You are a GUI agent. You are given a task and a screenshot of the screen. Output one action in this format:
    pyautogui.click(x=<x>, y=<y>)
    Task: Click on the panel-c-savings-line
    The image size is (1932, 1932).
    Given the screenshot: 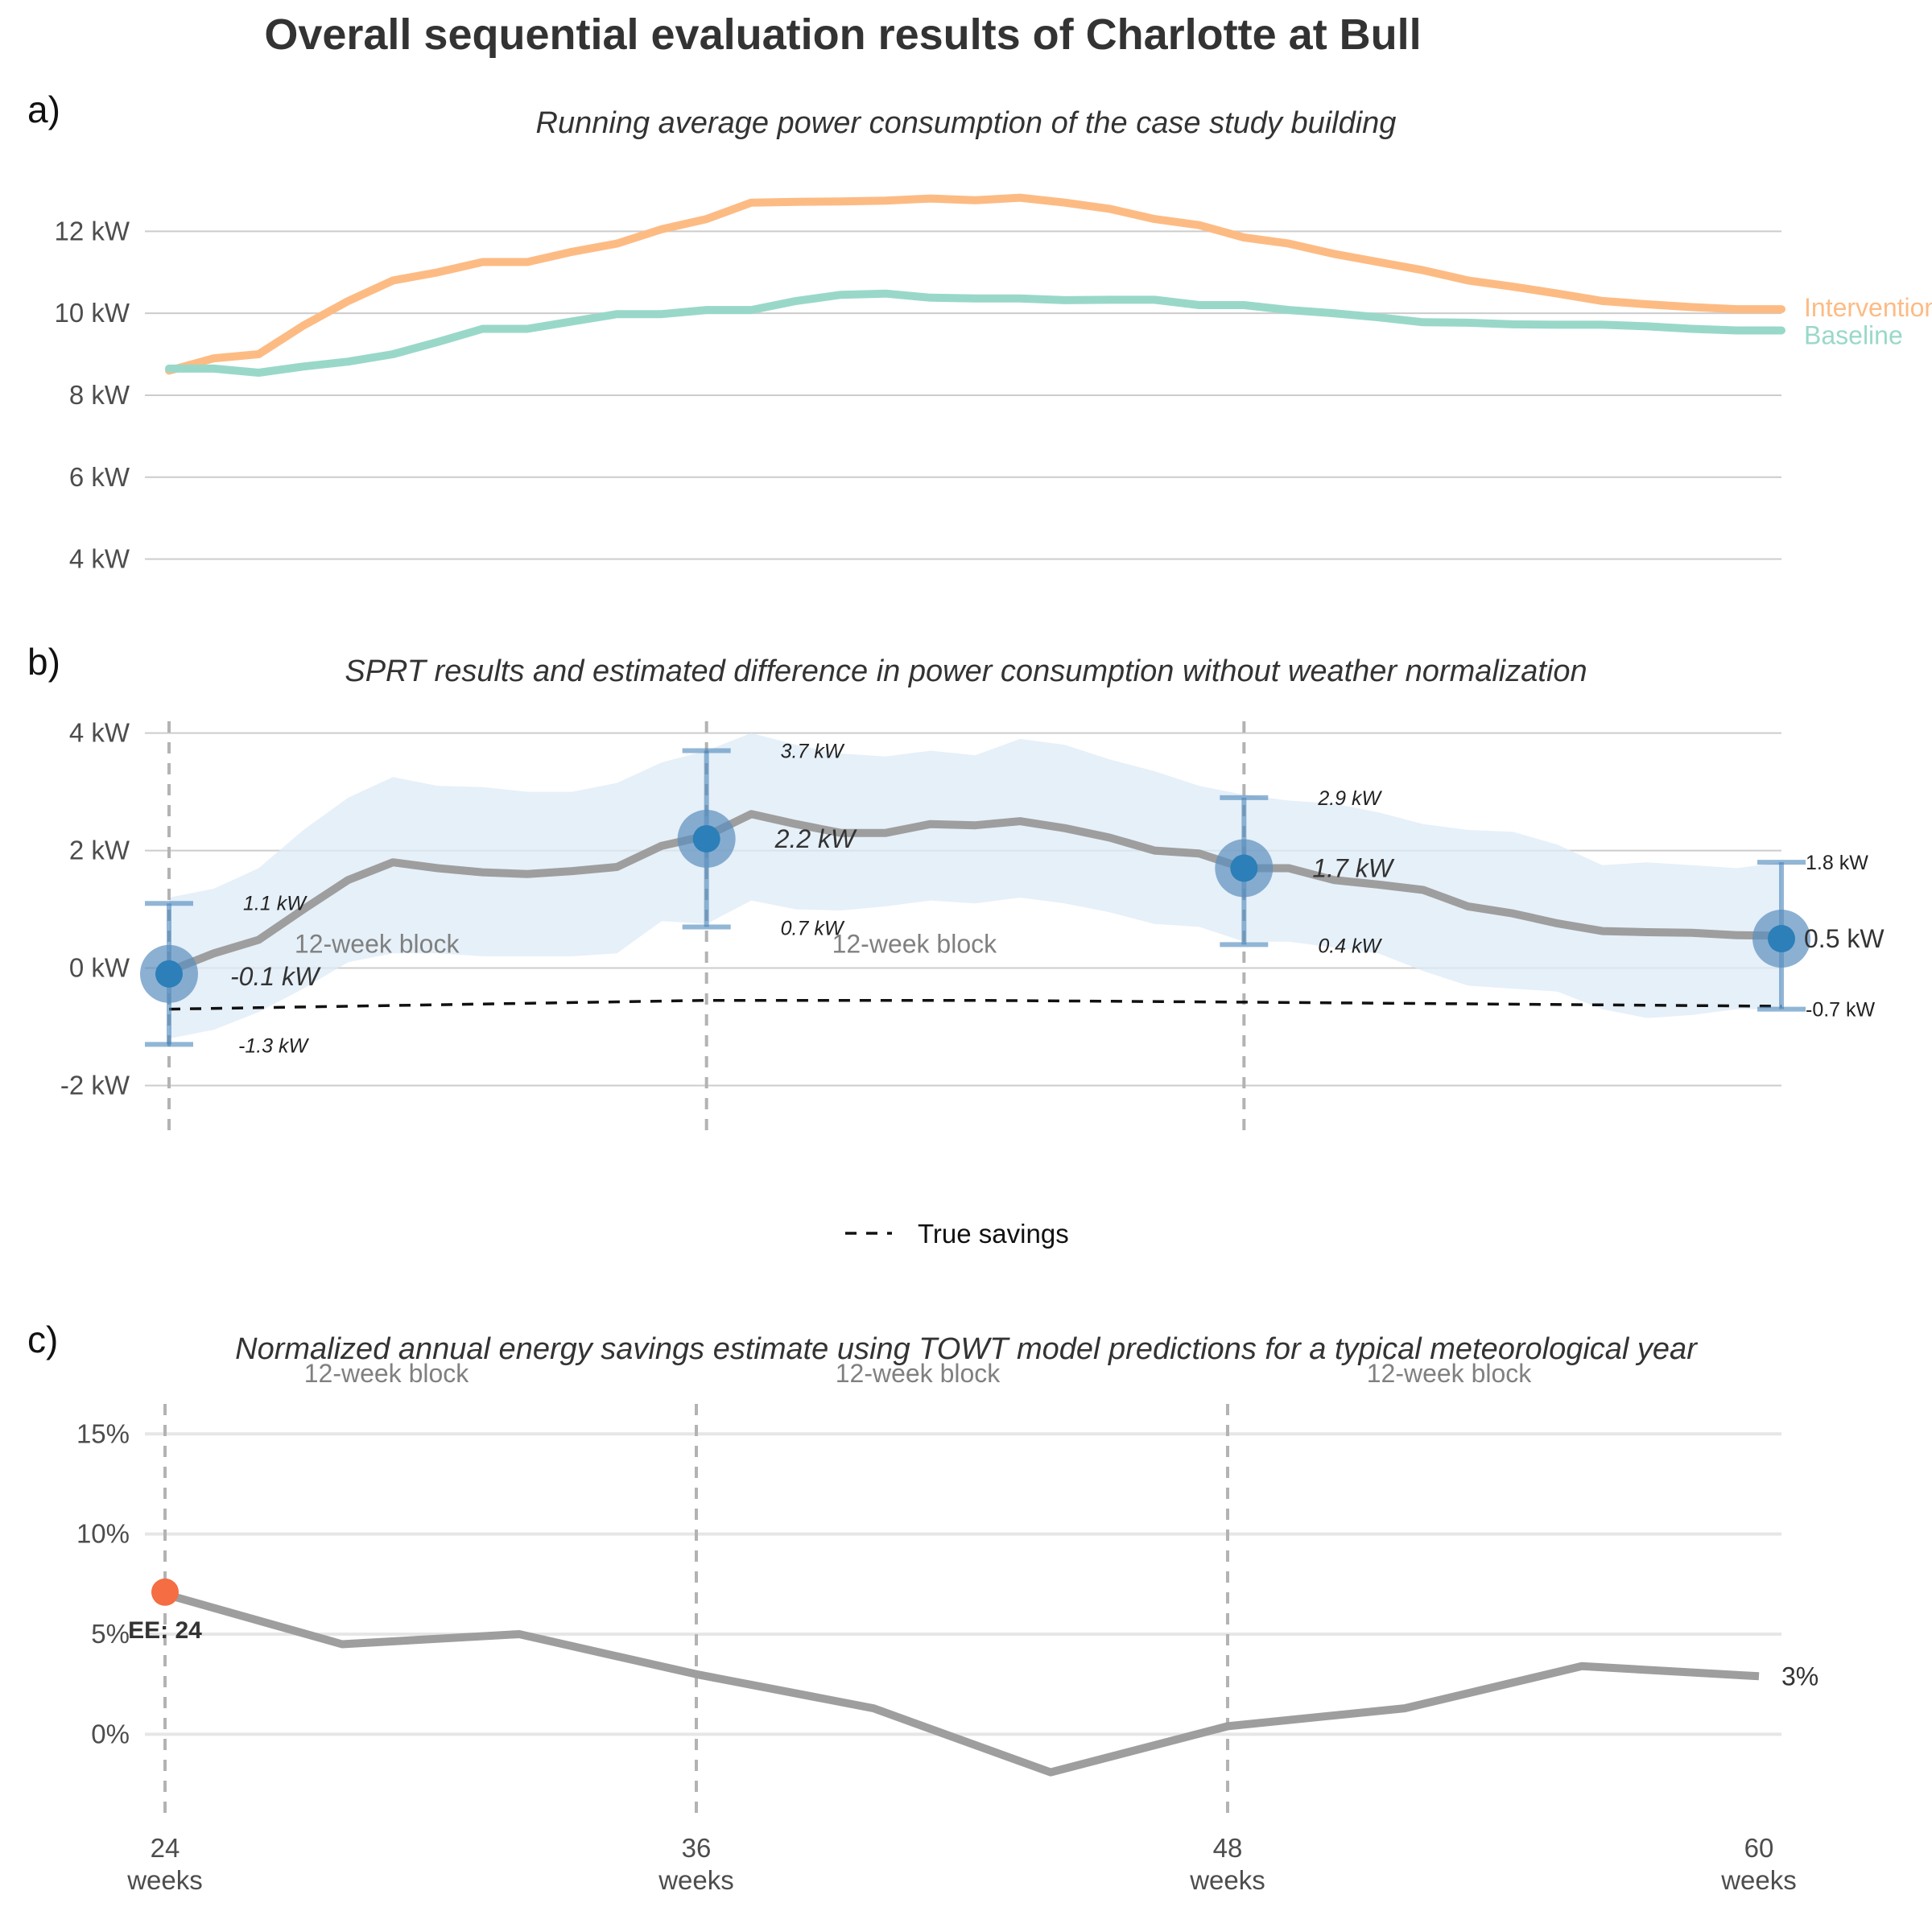 What is the action you would take?
    pyautogui.click(x=961, y=1684)
    